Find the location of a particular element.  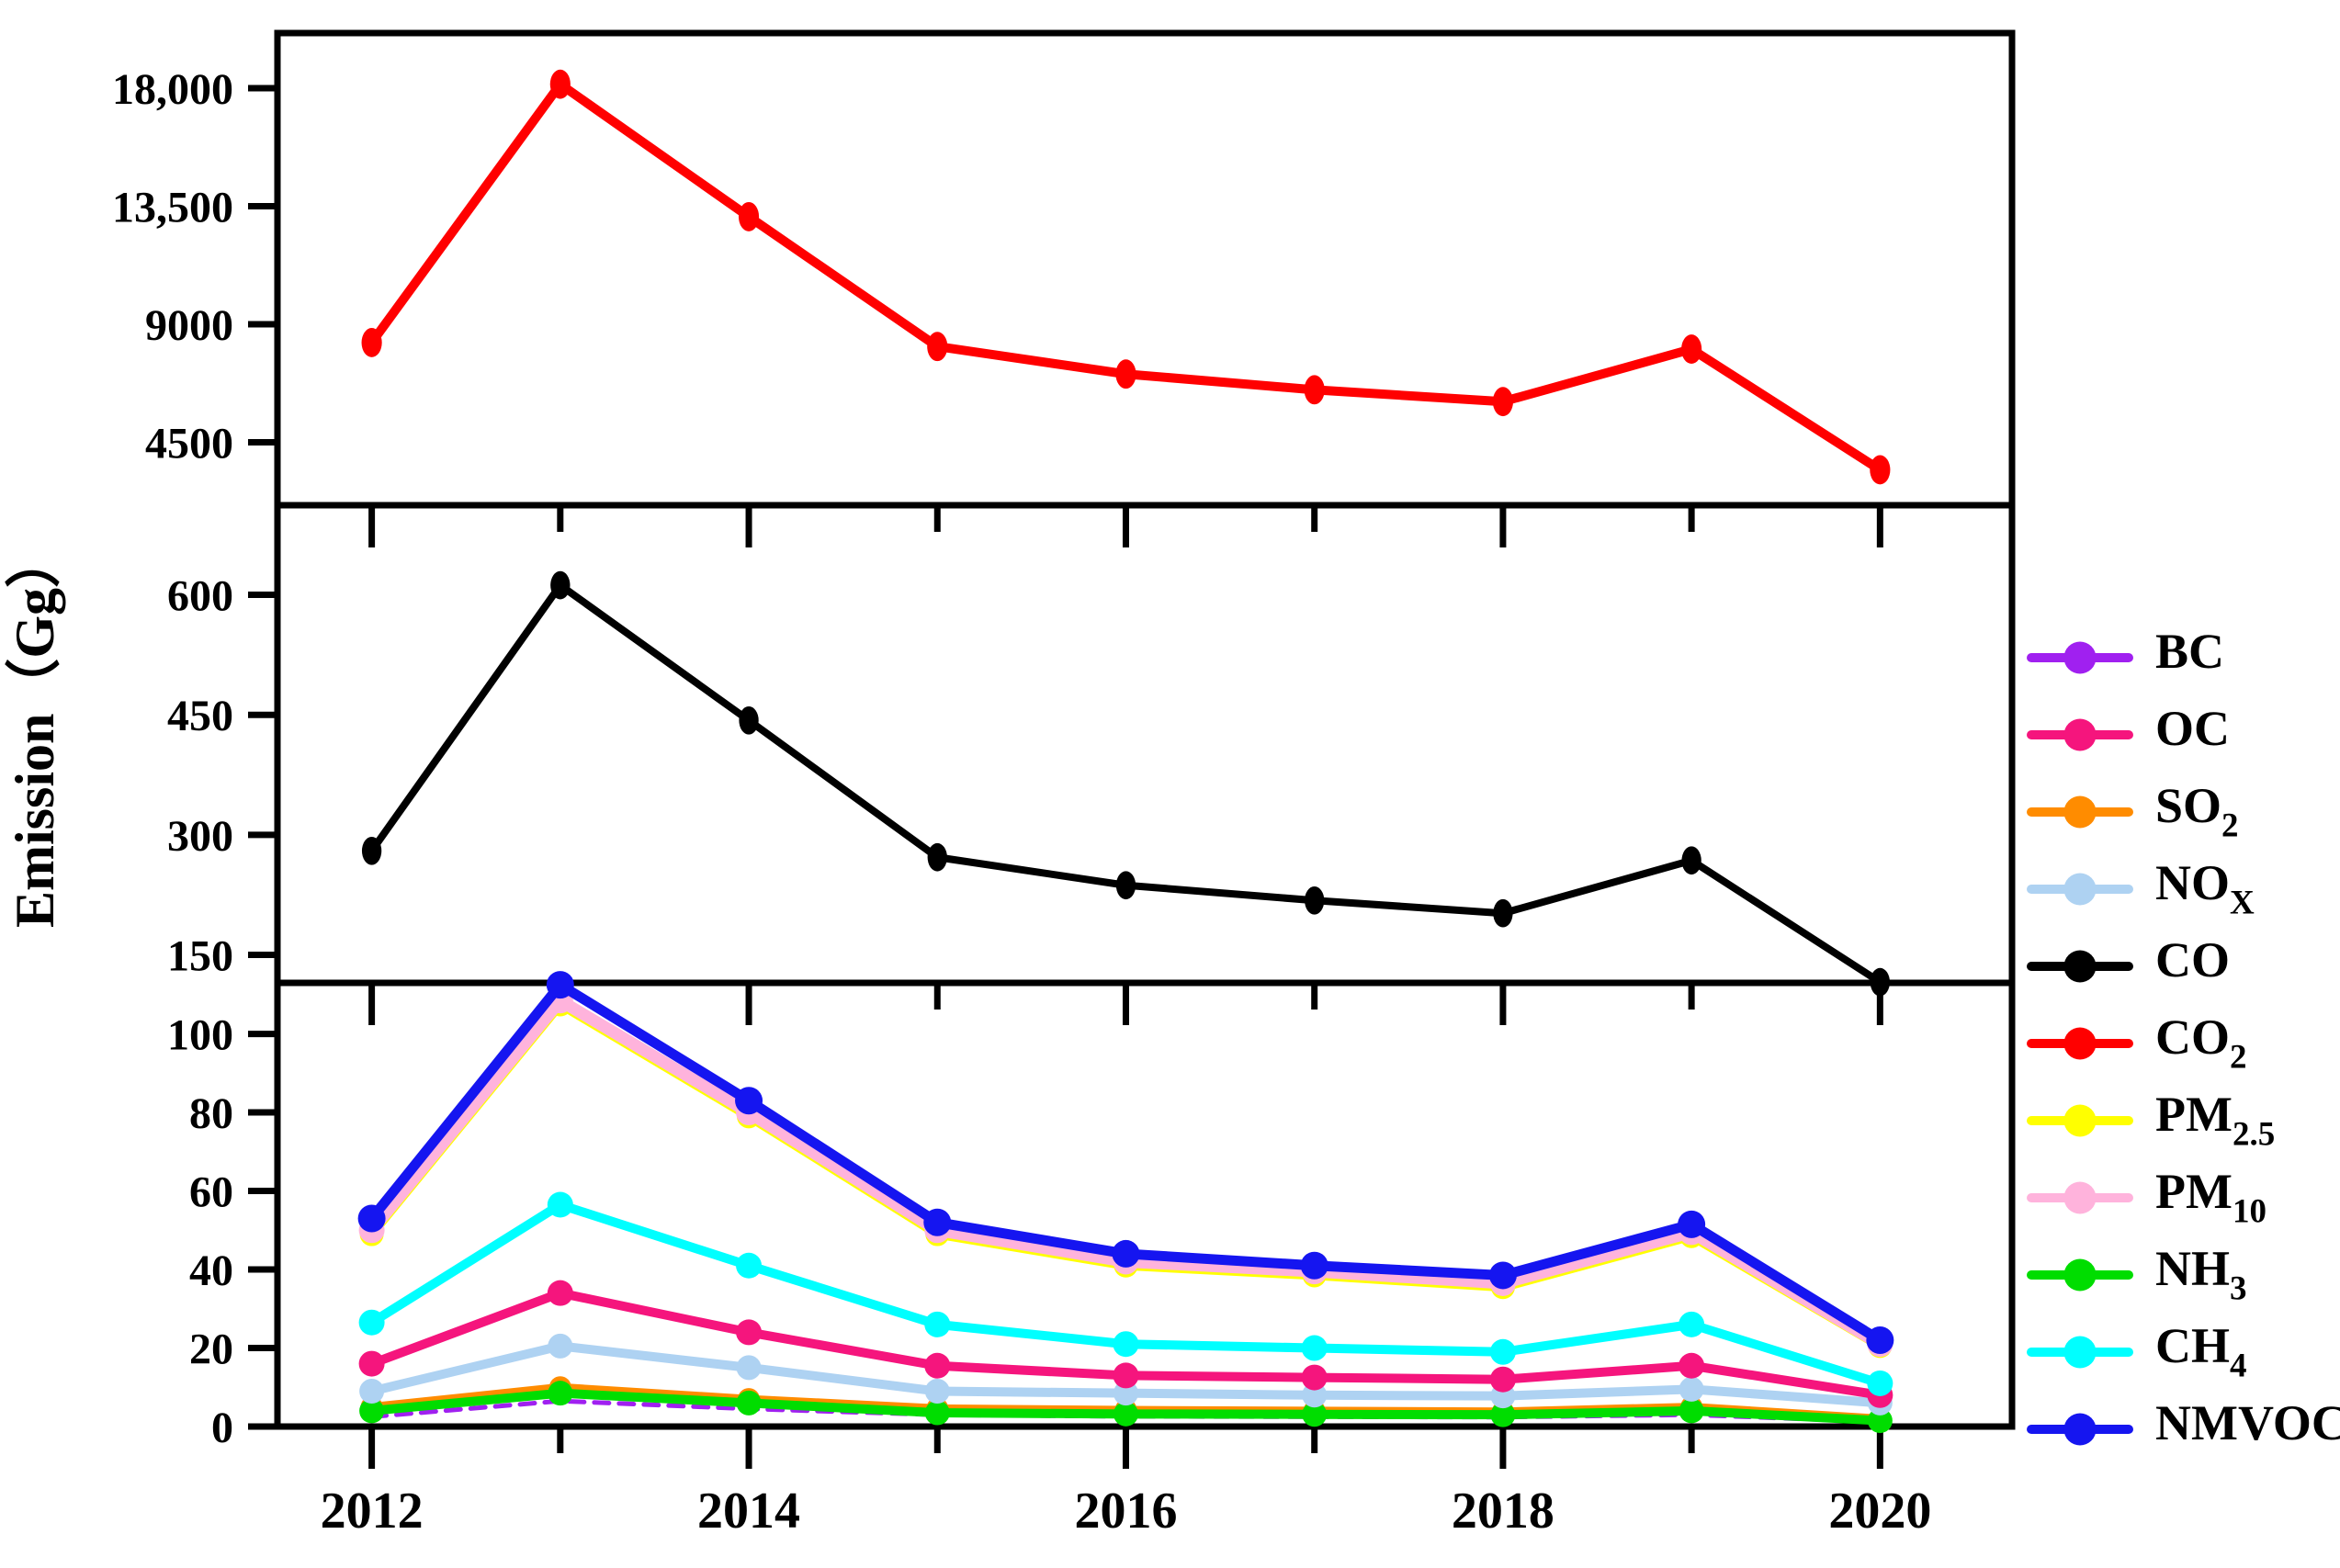

legend-label-pm10: PM10 is located at coordinates (2211, 1198).